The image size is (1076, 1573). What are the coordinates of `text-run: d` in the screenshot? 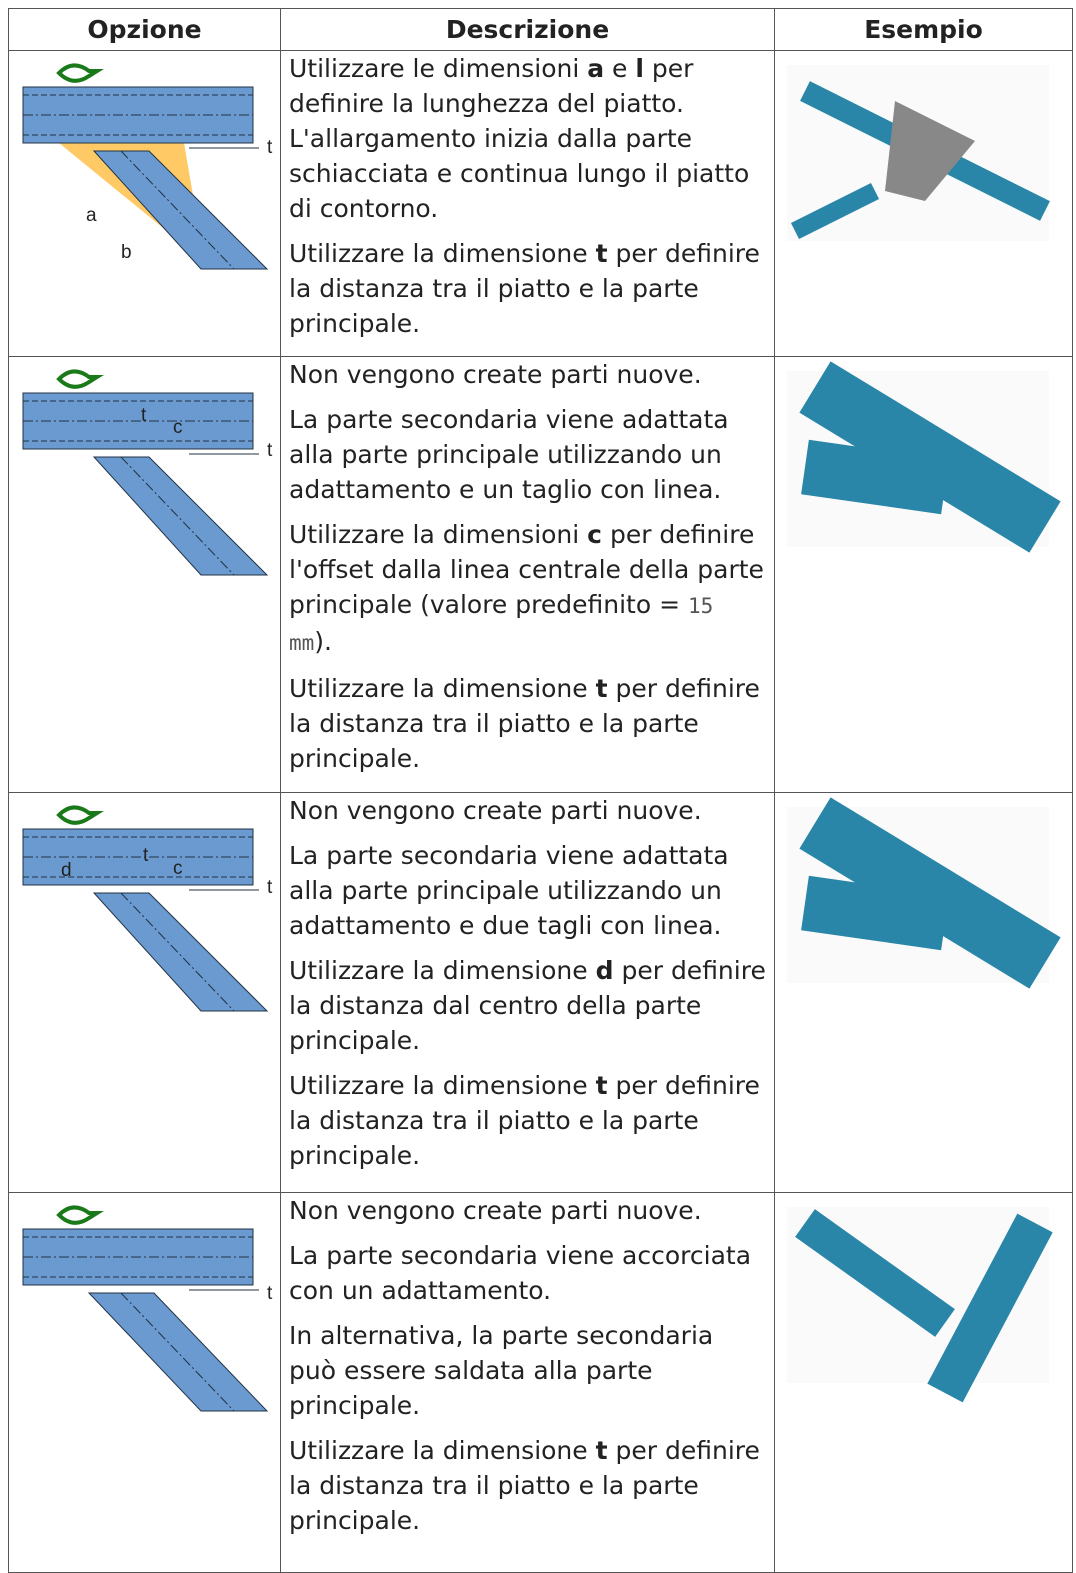 It's located at (604, 970).